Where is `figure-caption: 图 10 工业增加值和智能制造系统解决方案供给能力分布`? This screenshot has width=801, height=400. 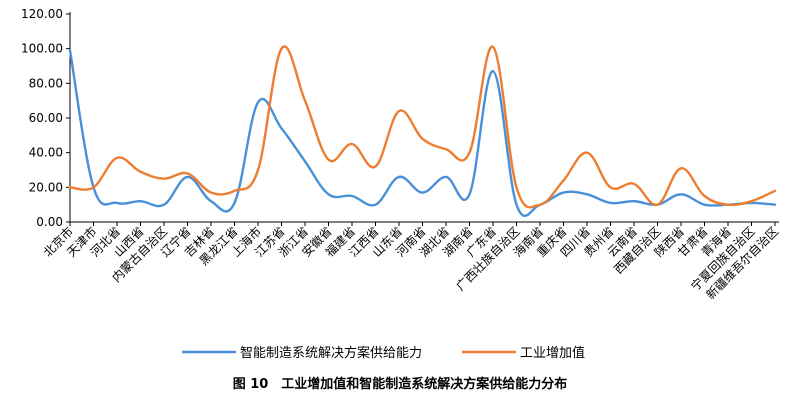
figure-caption: 图 10 工业增加值和智能制造系统解决方案供给能力分布 is located at coordinates (400, 384).